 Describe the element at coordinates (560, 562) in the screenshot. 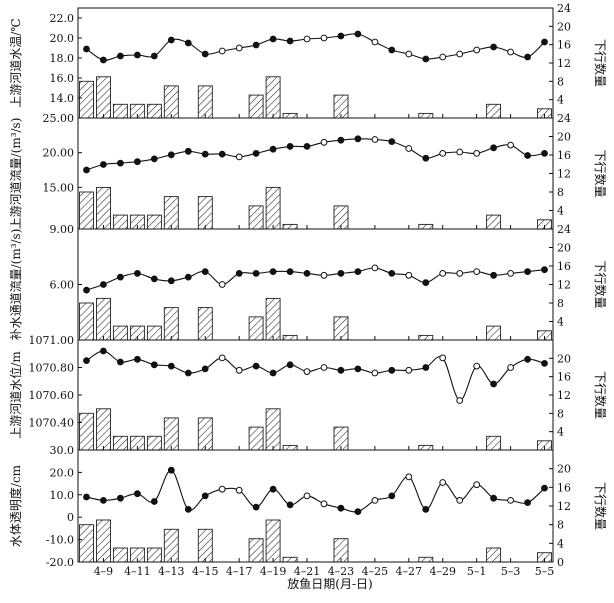

I see `y2-tick-label: 0` at that location.